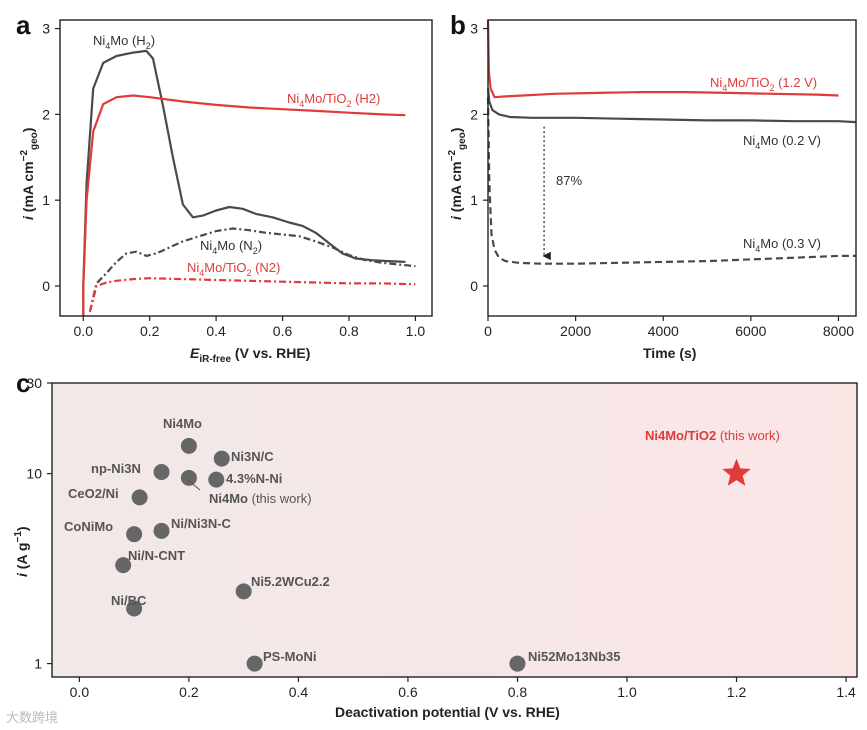 The width and height of the screenshot is (867, 730). What do you see at coordinates (574, 656) in the screenshot?
I see `pt-label-nimonb: Ni52Mo13Nb35` at bounding box center [574, 656].